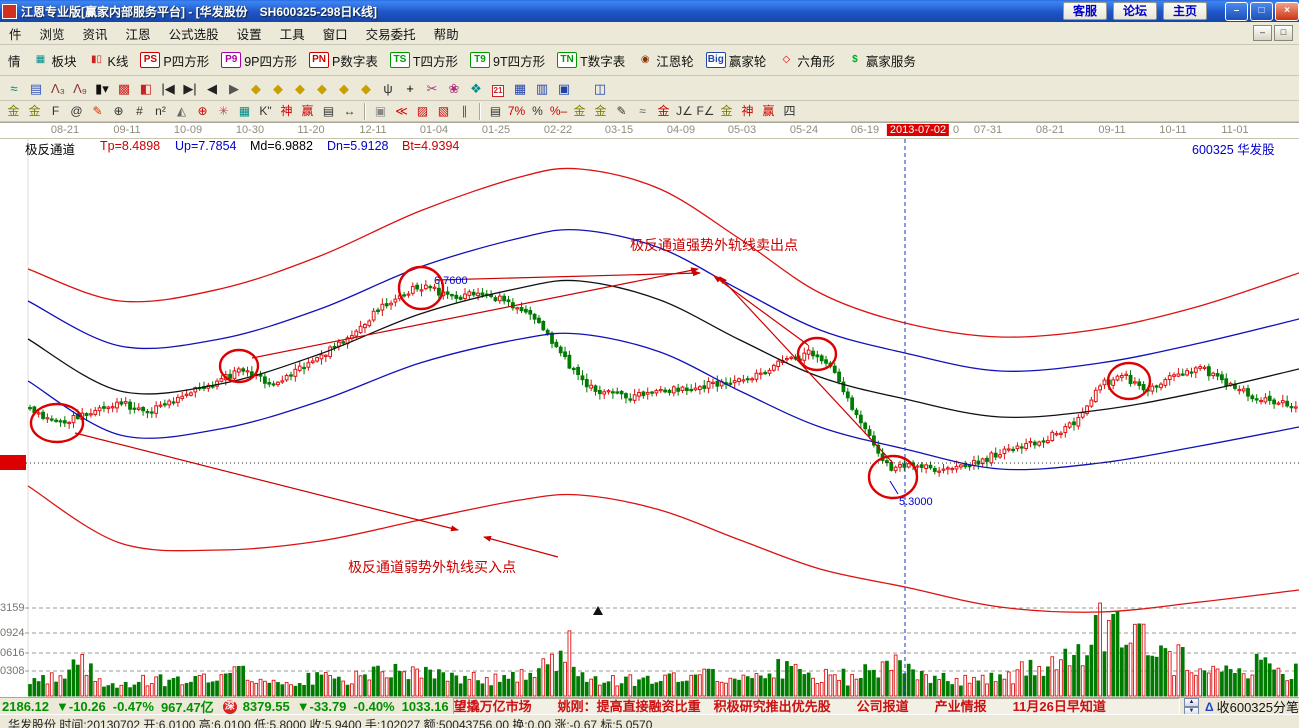  What do you see at coordinates (507, 60) in the screenshot?
I see `t9-square-button: T9 9T四方形` at bounding box center [507, 60].